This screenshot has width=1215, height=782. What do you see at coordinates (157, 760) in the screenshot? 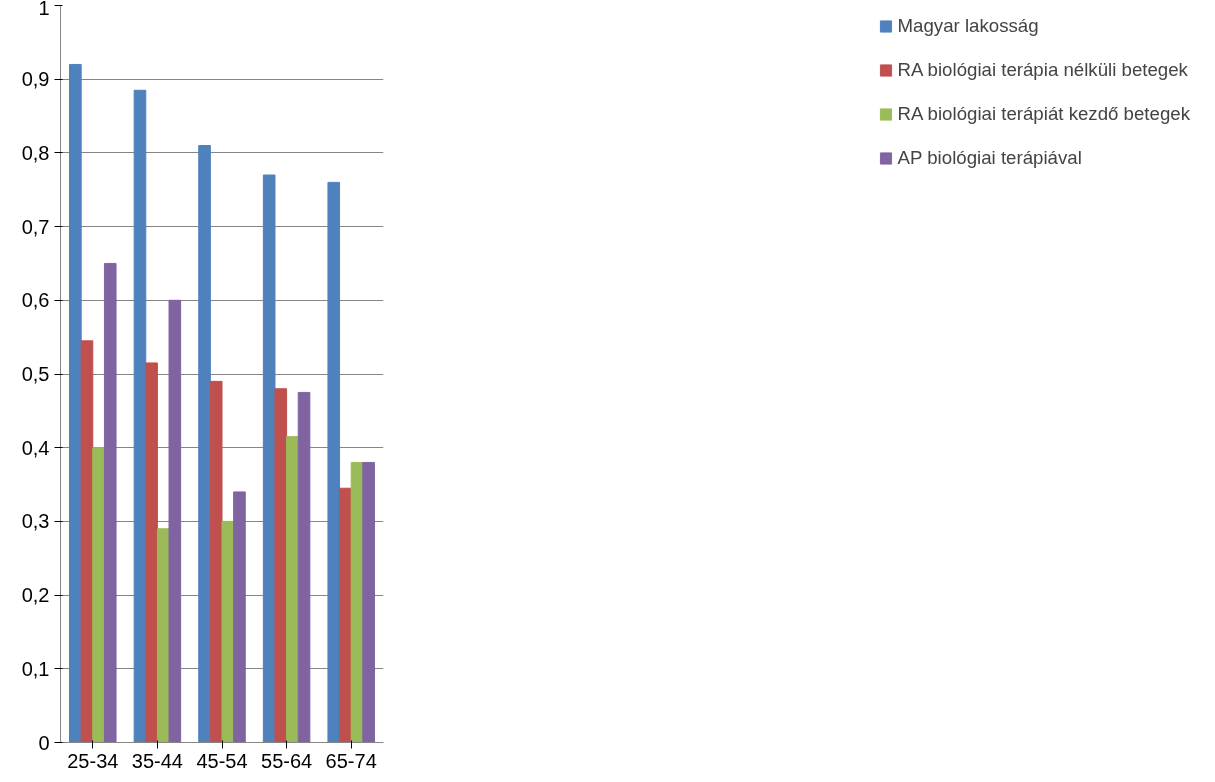
I see `x-tick-label: 35-44` at bounding box center [157, 760].